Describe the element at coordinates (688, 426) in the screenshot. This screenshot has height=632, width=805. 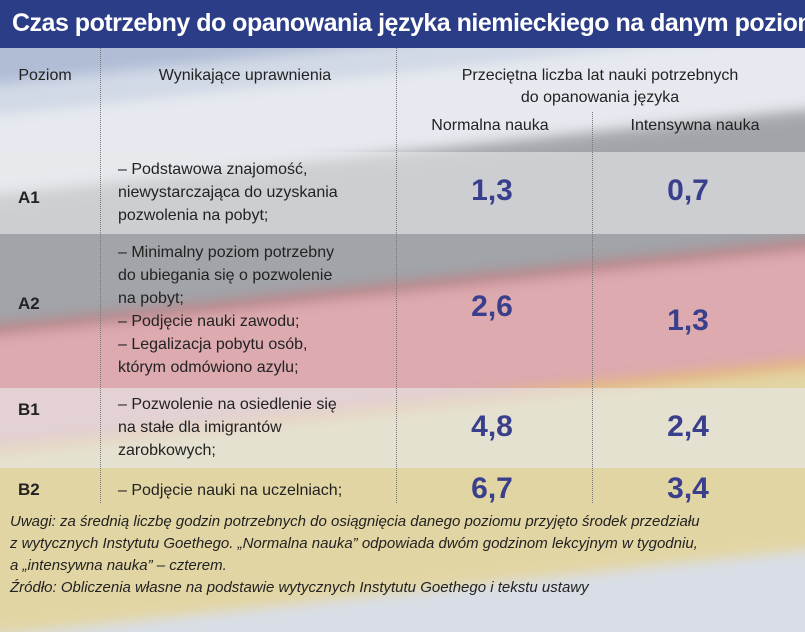
I see `value-intensive: 2,4` at that location.